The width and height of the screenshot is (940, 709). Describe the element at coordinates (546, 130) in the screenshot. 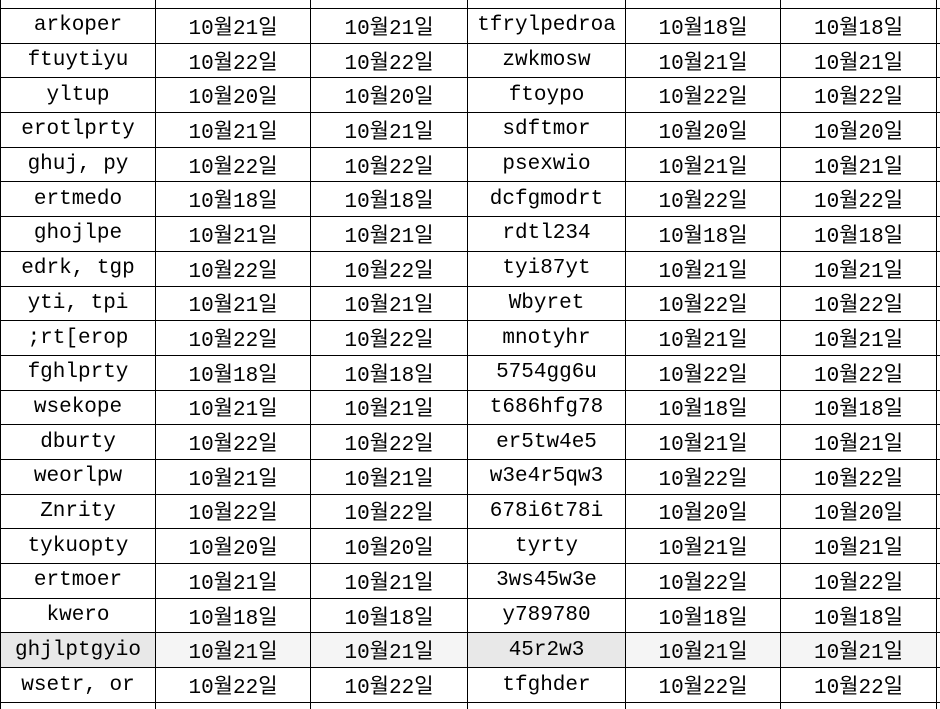

I see `name-cell: sdftmor` at that location.